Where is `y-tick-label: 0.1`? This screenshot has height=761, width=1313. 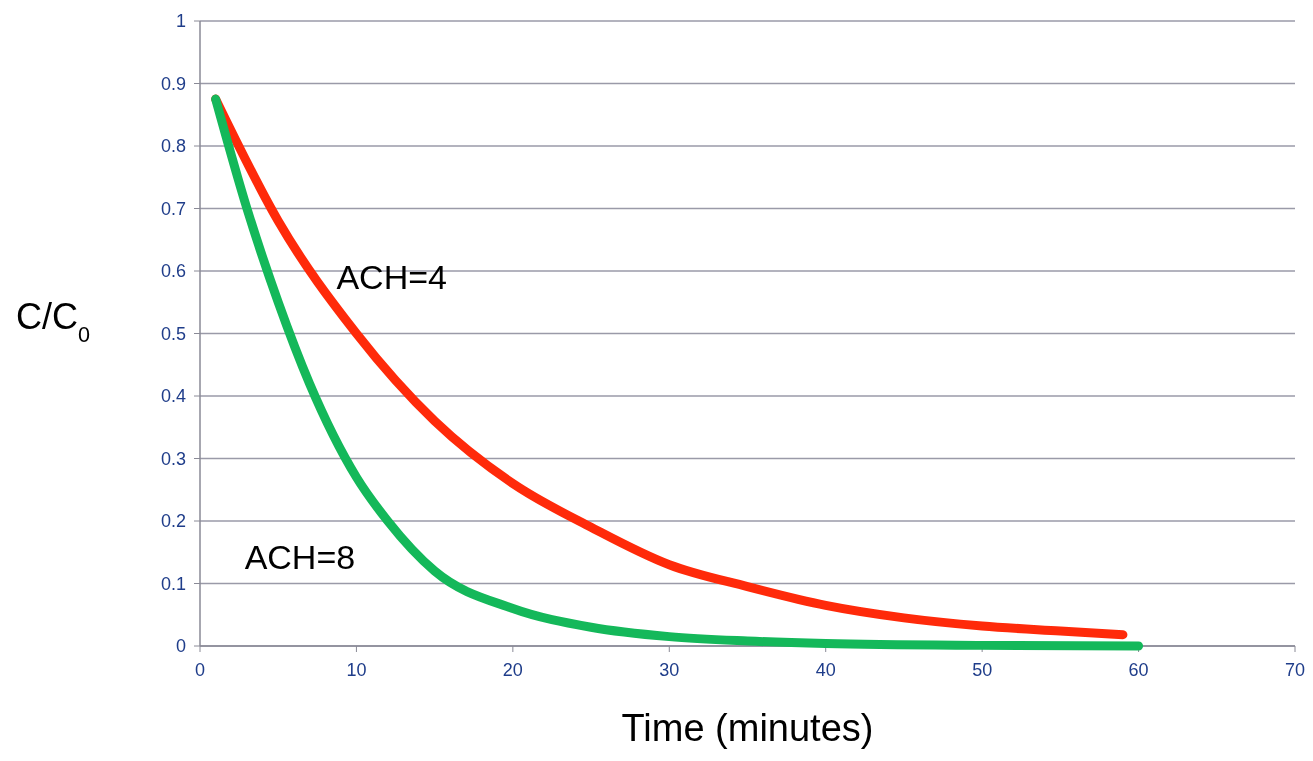 y-tick-label: 0.1 is located at coordinates (173, 583).